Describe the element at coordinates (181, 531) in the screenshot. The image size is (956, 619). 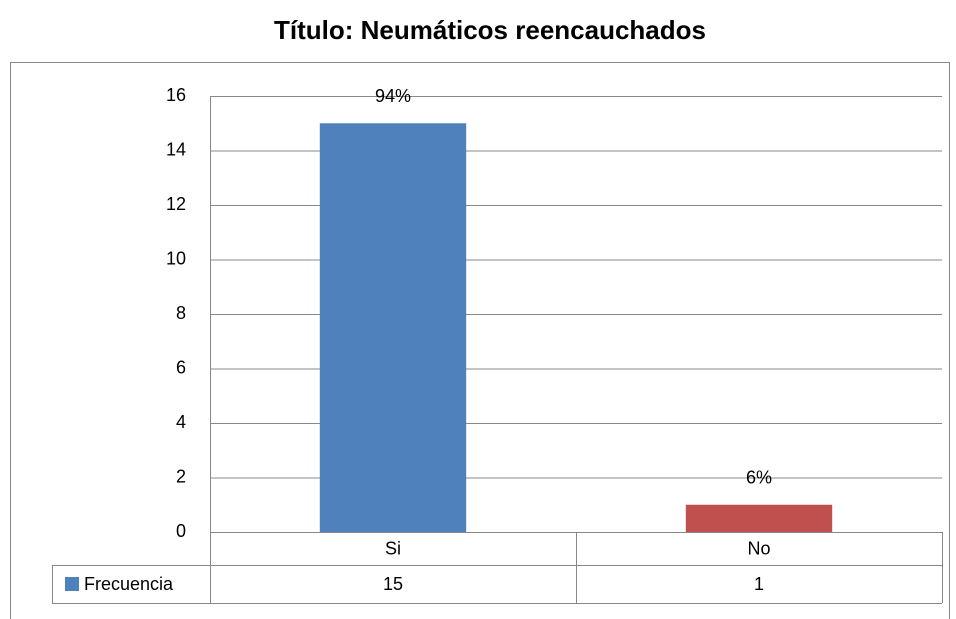
I see `y-tick-label: 0` at that location.